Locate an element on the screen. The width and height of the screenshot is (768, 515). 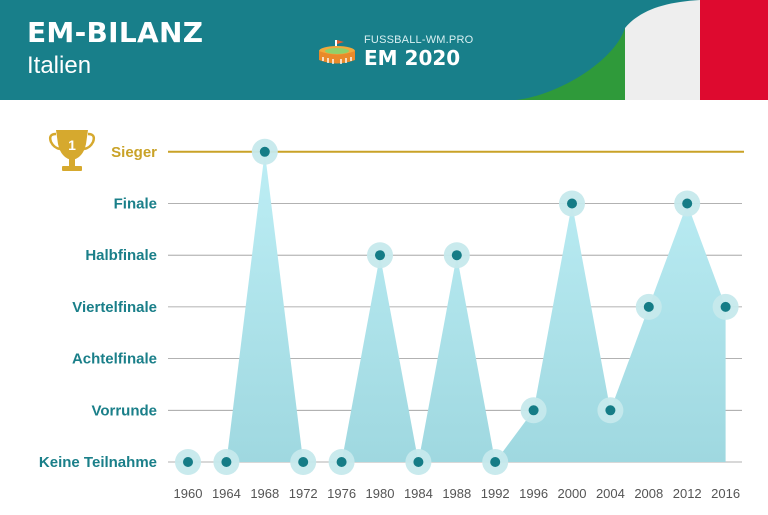
x-axis-label: 1996 is located at coordinates (533, 493).